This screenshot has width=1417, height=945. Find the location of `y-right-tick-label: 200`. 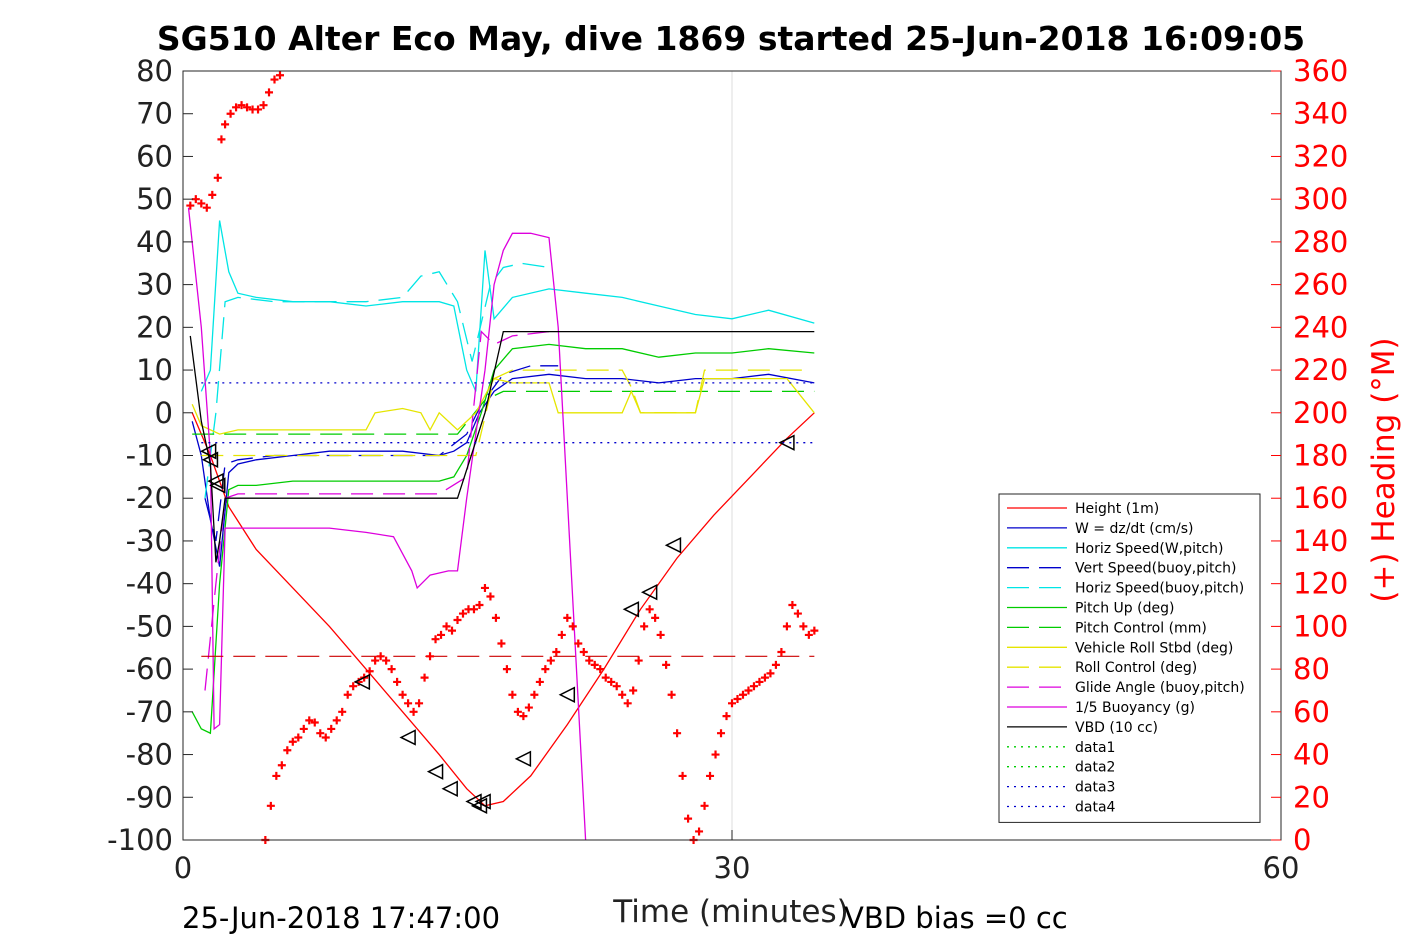

y-right-tick-label: 200 is located at coordinates (1320, 413).